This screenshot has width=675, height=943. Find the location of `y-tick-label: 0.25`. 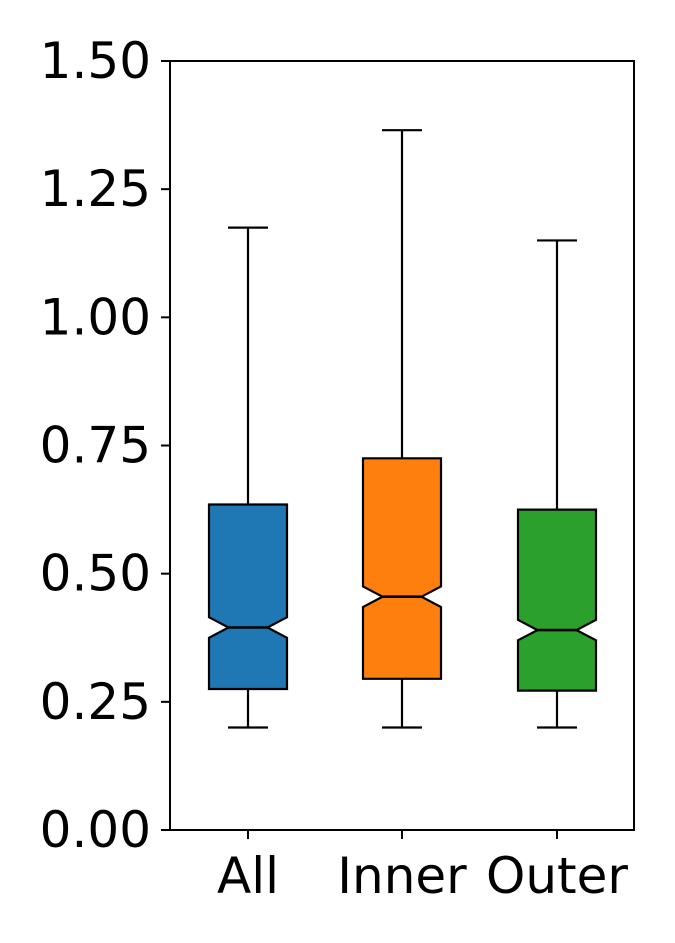

y-tick-label: 0.25 is located at coordinates (95, 702).